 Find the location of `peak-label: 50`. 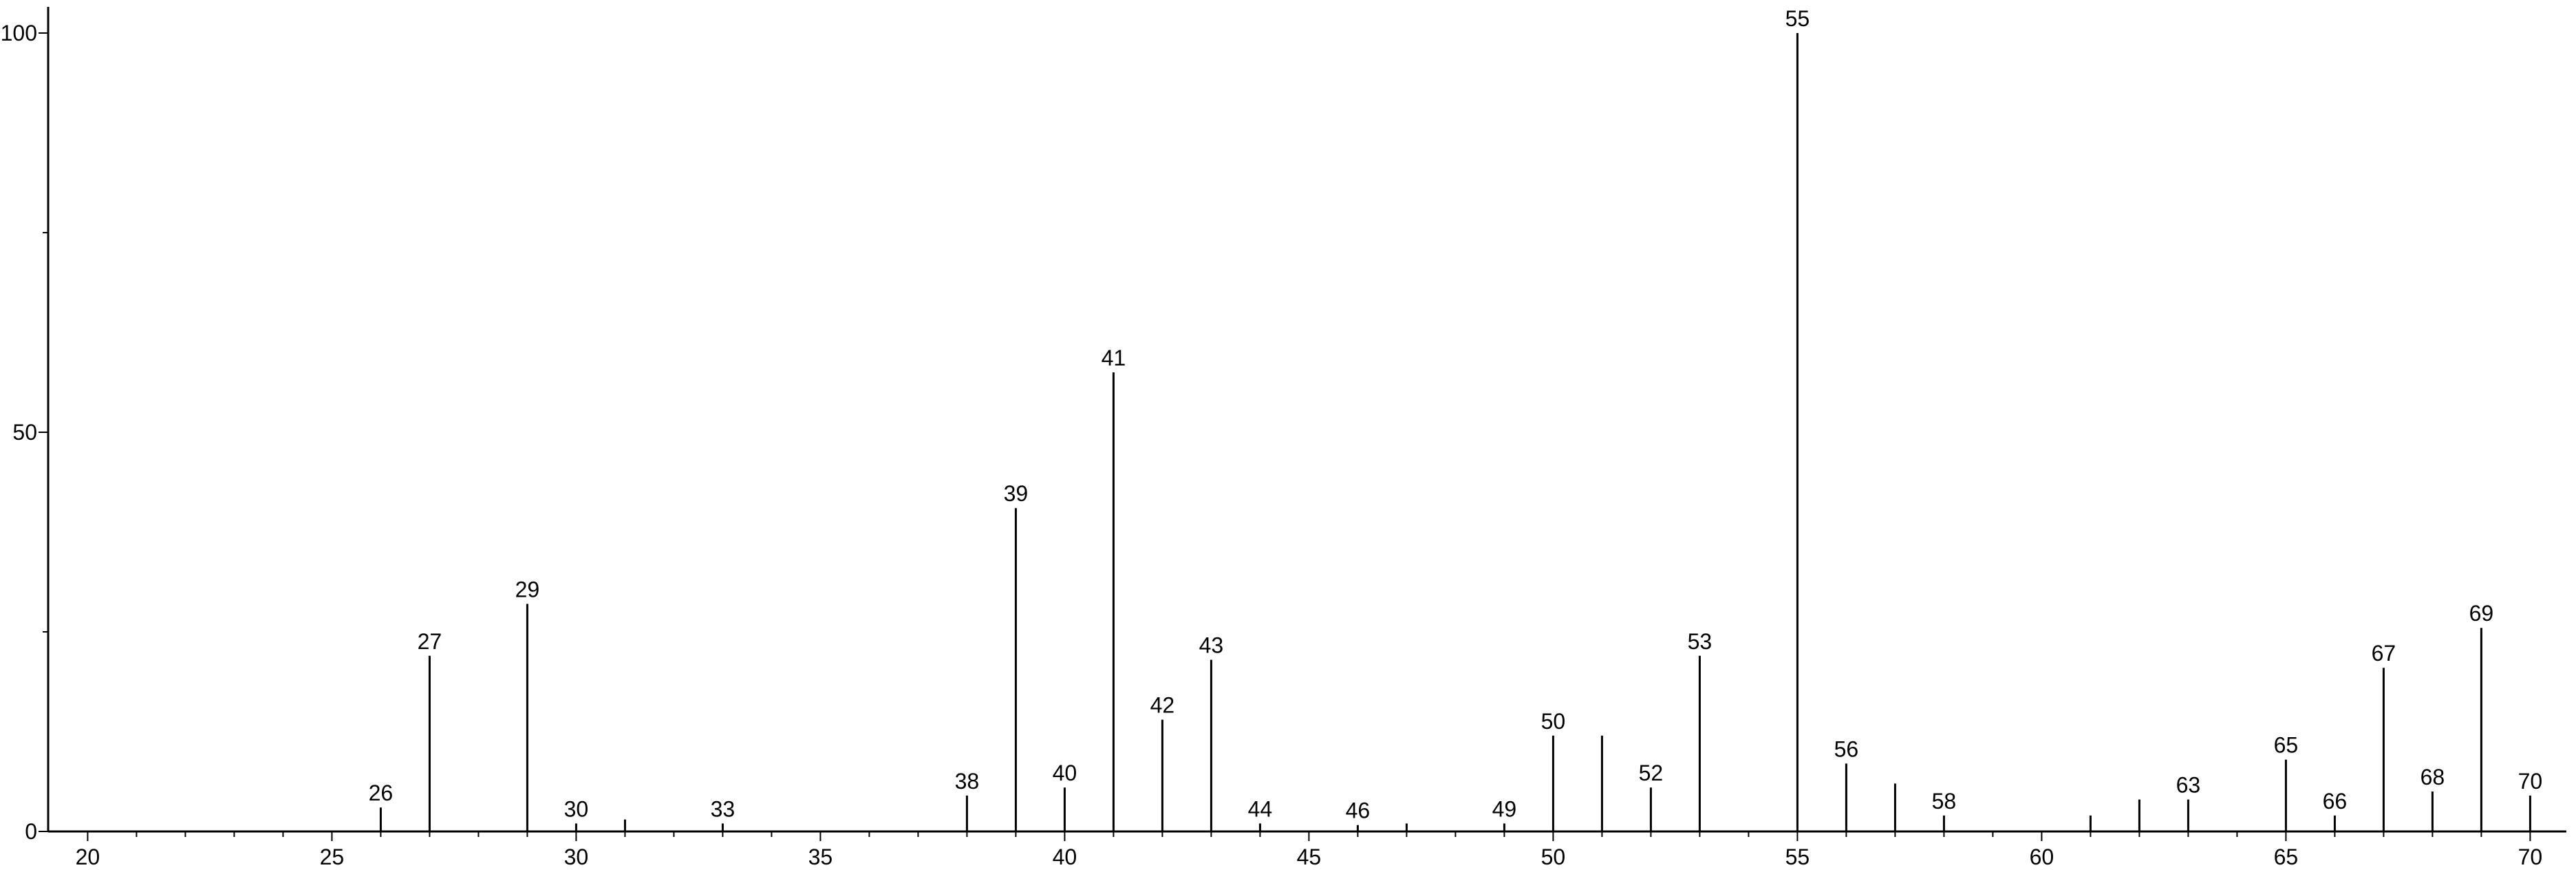

peak-label: 50 is located at coordinates (1553, 721).